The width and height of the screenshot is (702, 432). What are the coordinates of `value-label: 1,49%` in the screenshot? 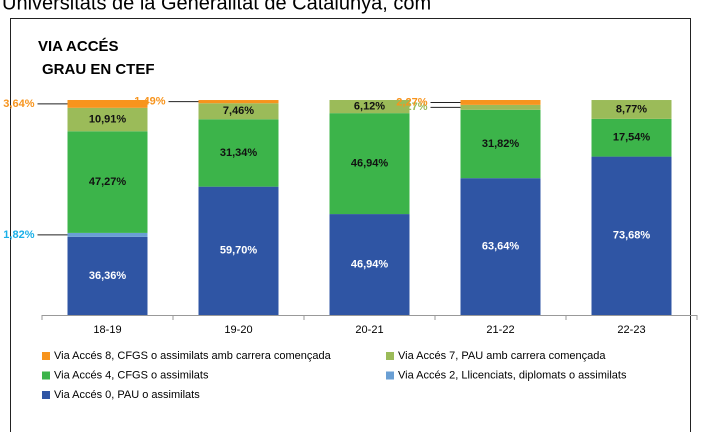 It's located at (149, 102).